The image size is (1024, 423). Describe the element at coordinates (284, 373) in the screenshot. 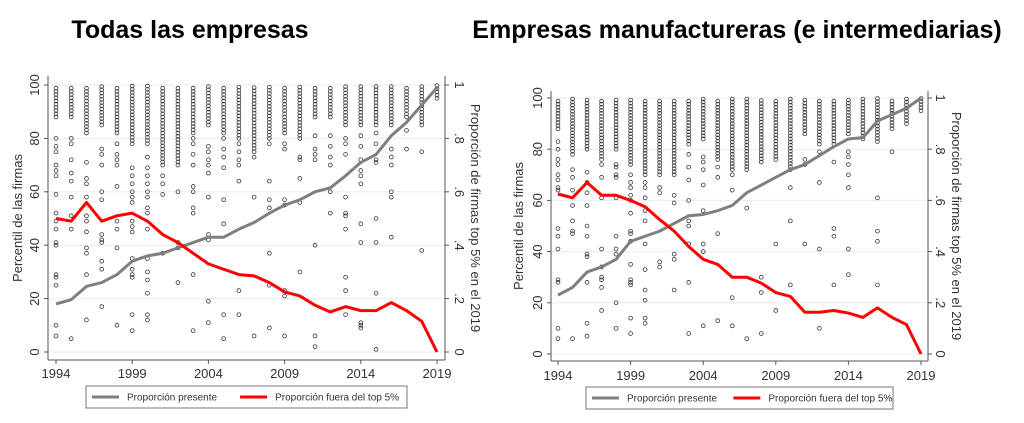

I see `x-tick-label: 2009` at that location.